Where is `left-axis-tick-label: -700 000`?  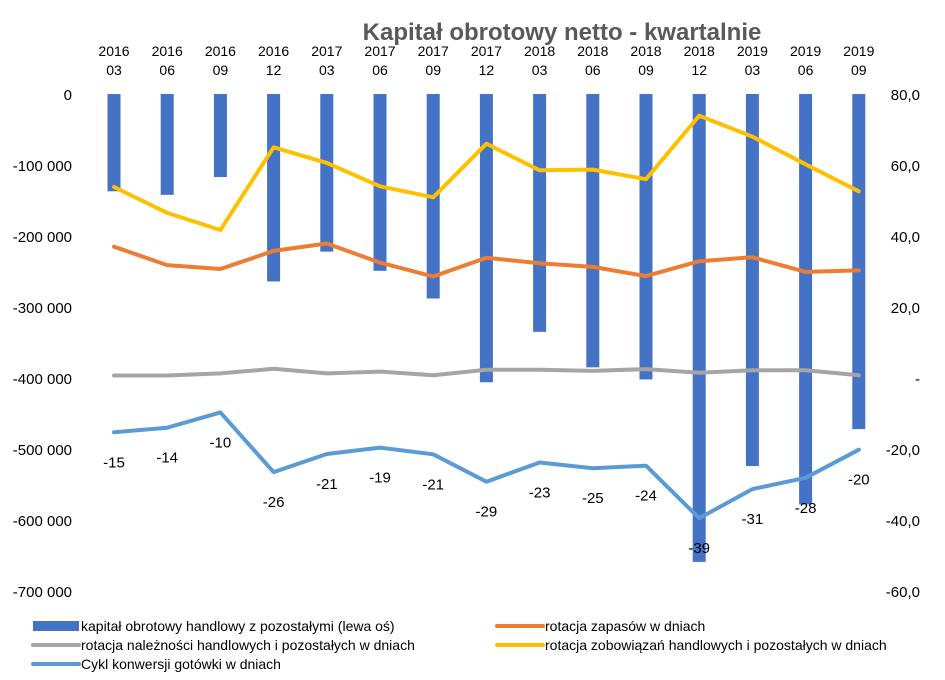
left-axis-tick-label: -700 000 is located at coordinates (42, 592).